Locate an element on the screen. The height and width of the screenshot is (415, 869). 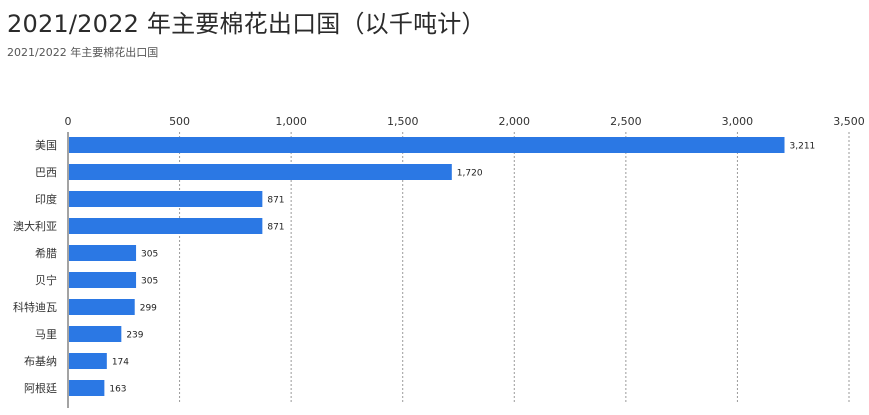
x-tick-label: 3,500 is located at coordinates (849, 121).